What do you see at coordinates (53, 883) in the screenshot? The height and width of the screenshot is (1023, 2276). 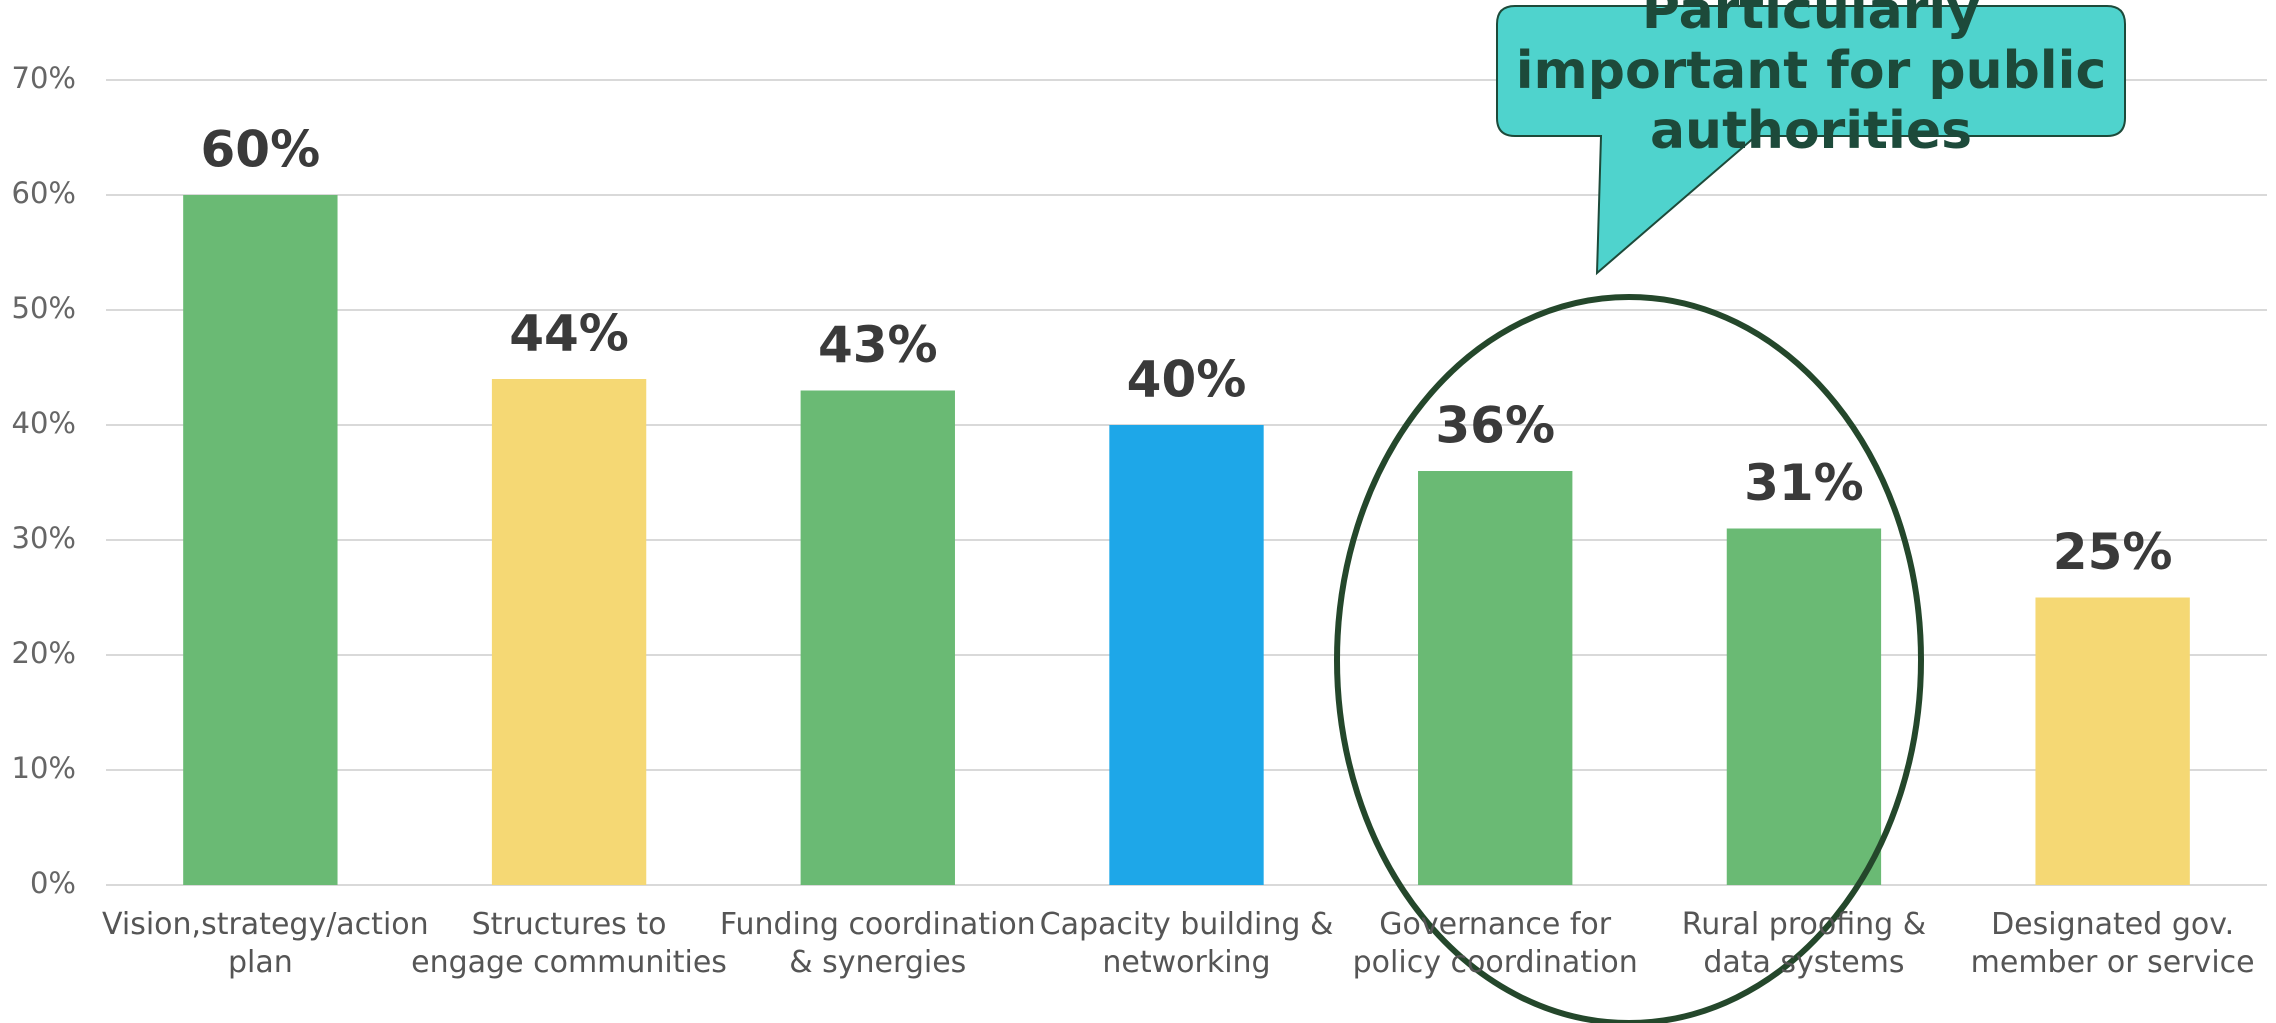 I see `y-tick-label: 0%` at bounding box center [53, 883].